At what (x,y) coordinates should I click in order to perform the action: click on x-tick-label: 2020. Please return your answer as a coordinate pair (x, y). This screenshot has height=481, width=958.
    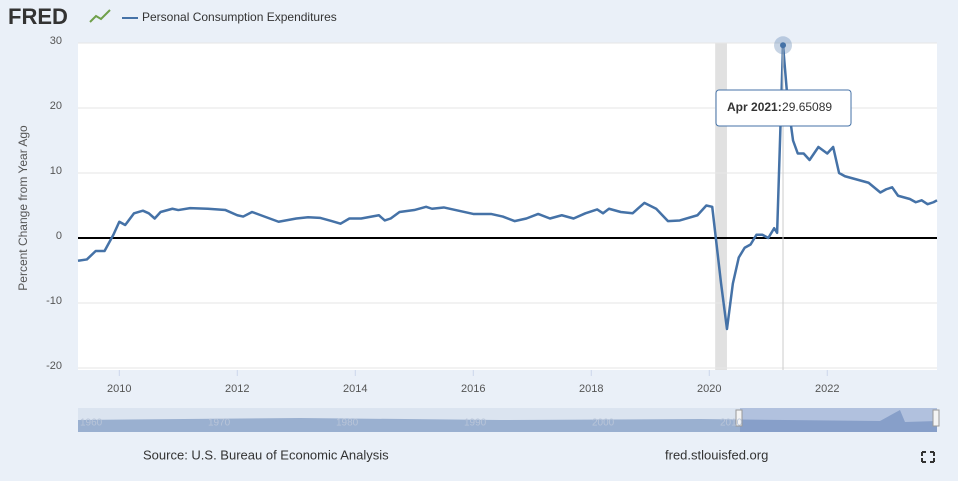
    Looking at the image, I should click on (709, 389).